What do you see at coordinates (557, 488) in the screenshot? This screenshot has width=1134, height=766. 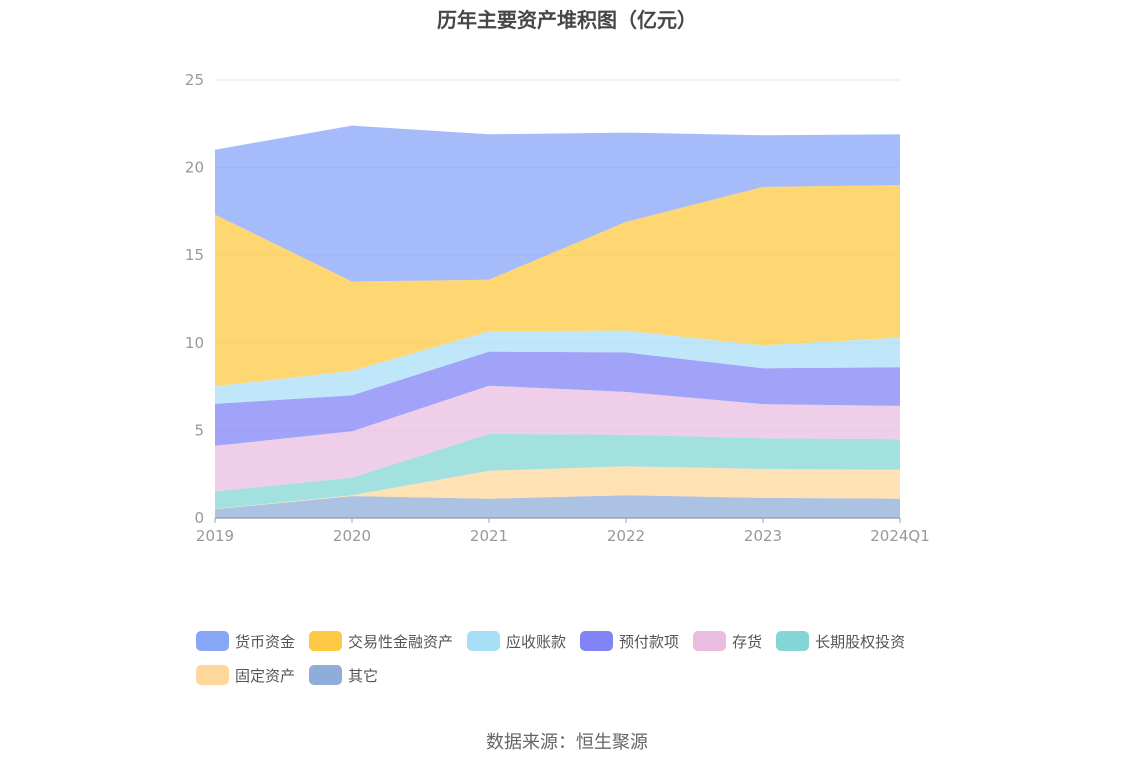 I see `area-series-固定资产` at bounding box center [557, 488].